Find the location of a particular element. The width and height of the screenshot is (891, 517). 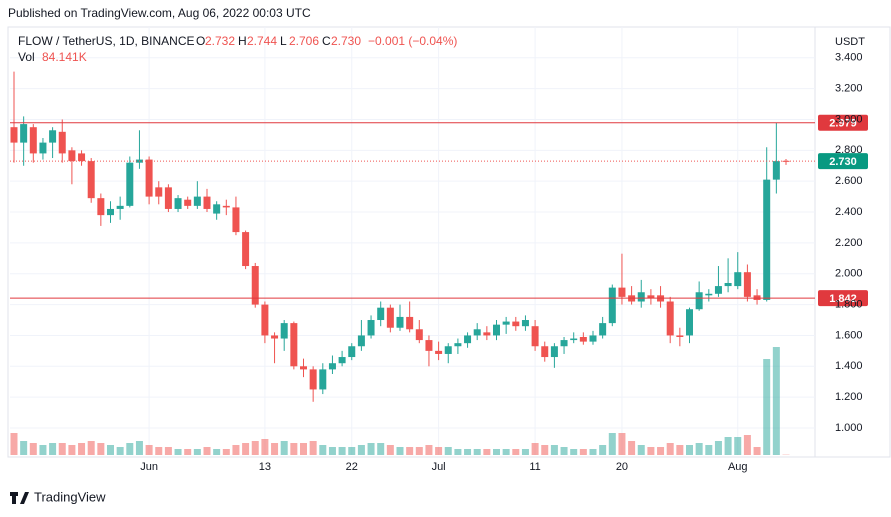

y-tick-label: 2.200 is located at coordinates (849, 243).